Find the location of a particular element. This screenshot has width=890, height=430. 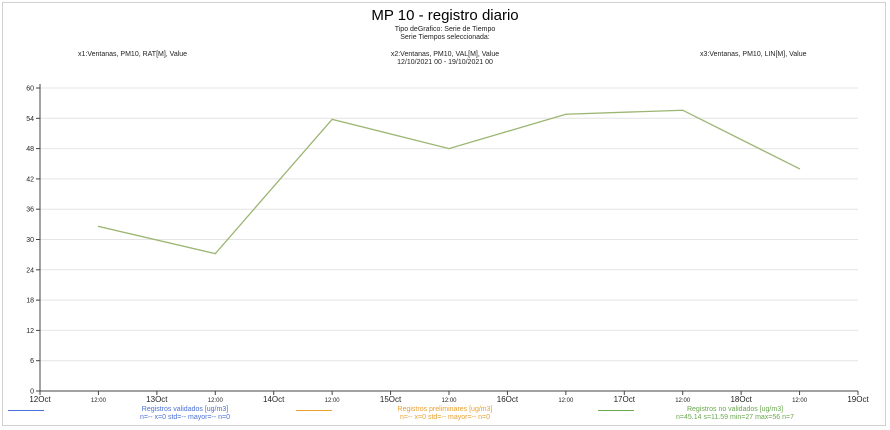

x-tick-label: 16Oct is located at coordinates (508, 399).